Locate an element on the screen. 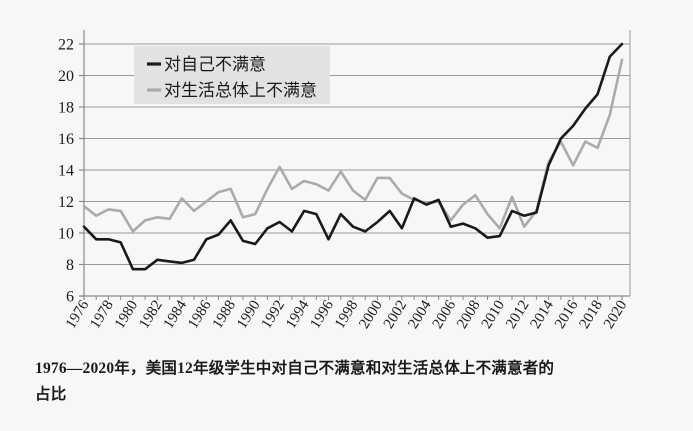  y-tick-label: 20 is located at coordinates (66, 76).